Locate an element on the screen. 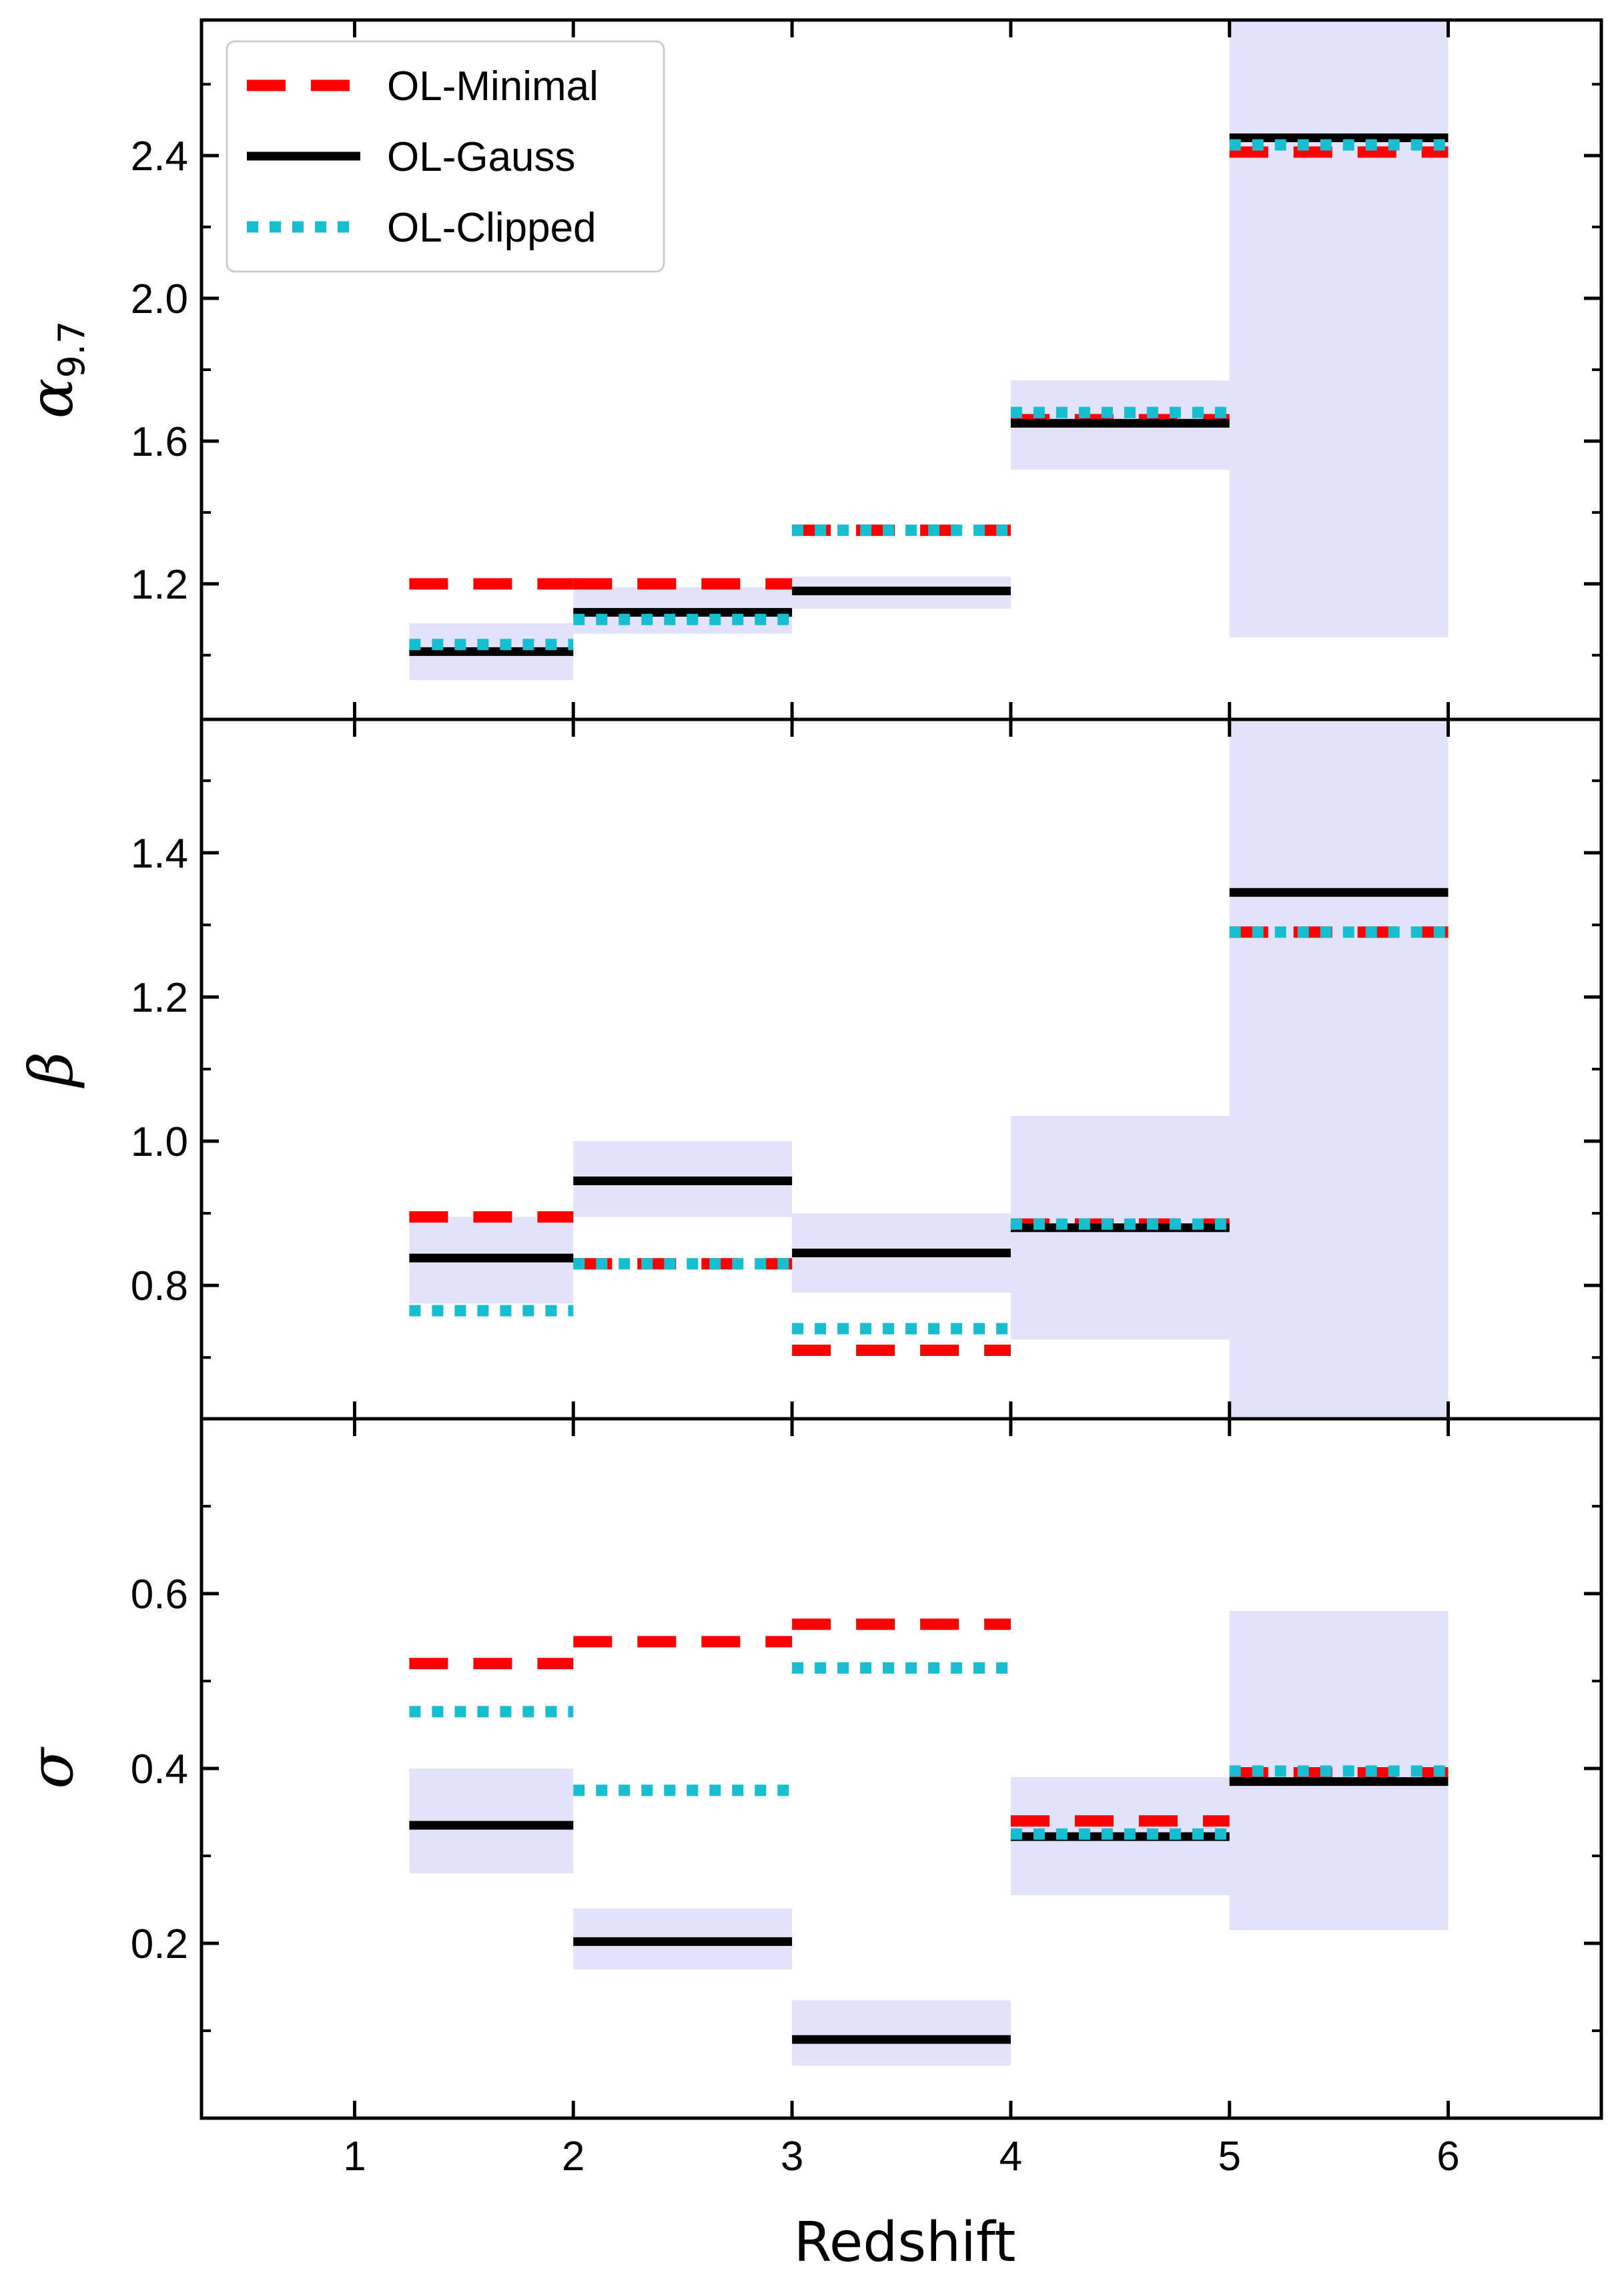  y-tick-label: 0.6 is located at coordinates (159, 1595).